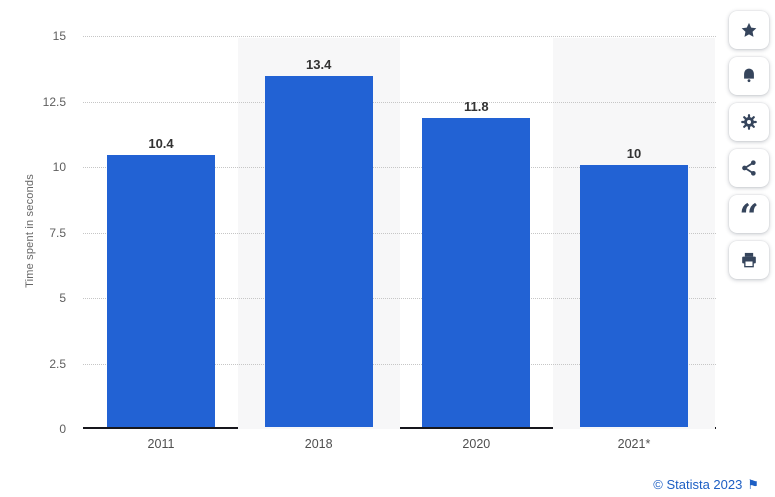  I want to click on cite-button: “, so click(749, 216).